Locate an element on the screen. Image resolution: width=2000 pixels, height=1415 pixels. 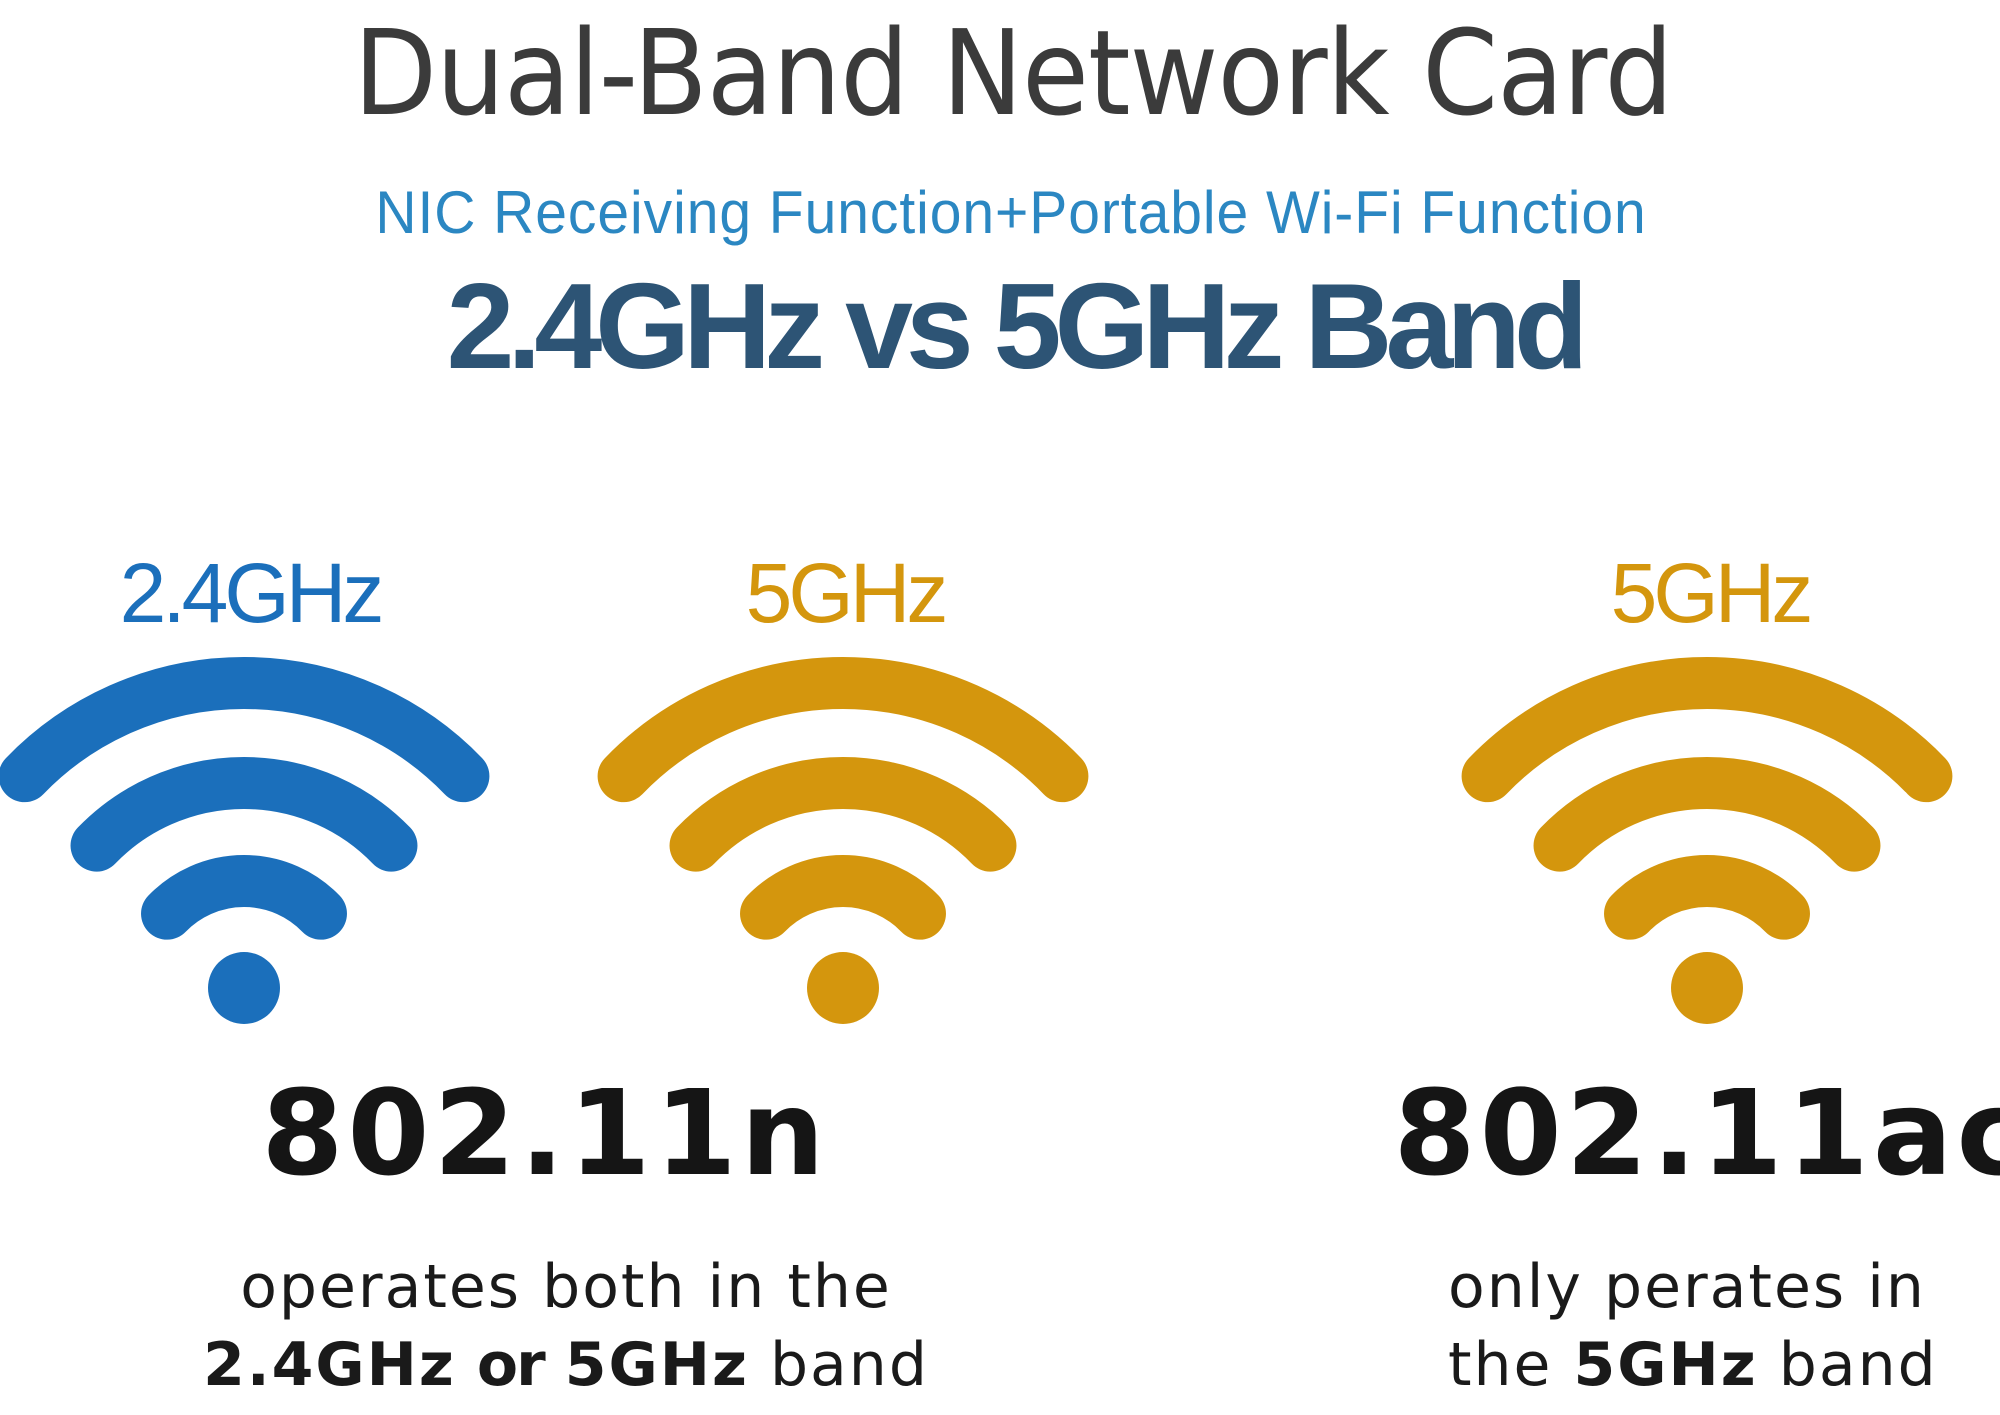
standard-80211n: 802.11n is located at coordinates (545, 1133).